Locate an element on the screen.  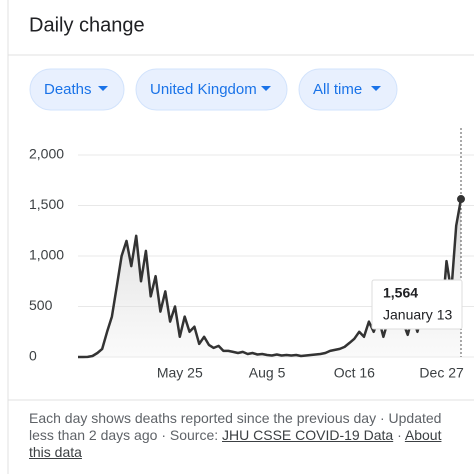
x-tick-label: Oct 16 is located at coordinates (354, 373).